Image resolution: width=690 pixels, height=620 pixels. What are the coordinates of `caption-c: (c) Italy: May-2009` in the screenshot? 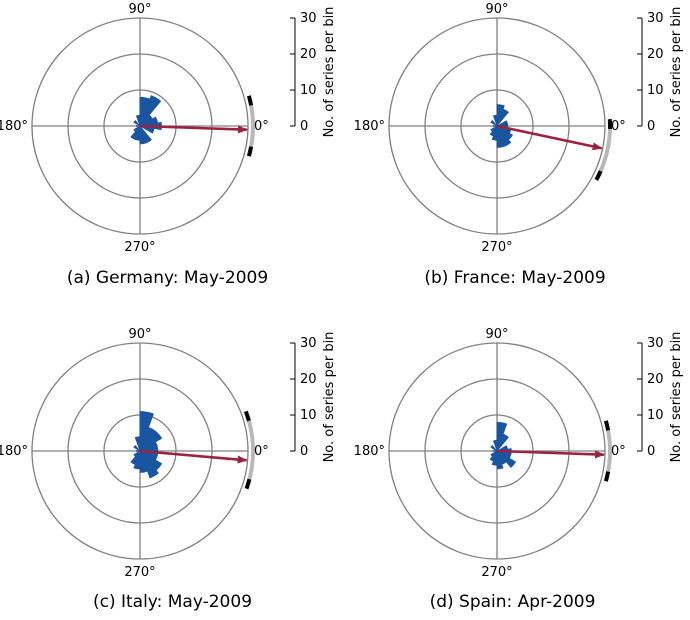 It's located at (172, 602).